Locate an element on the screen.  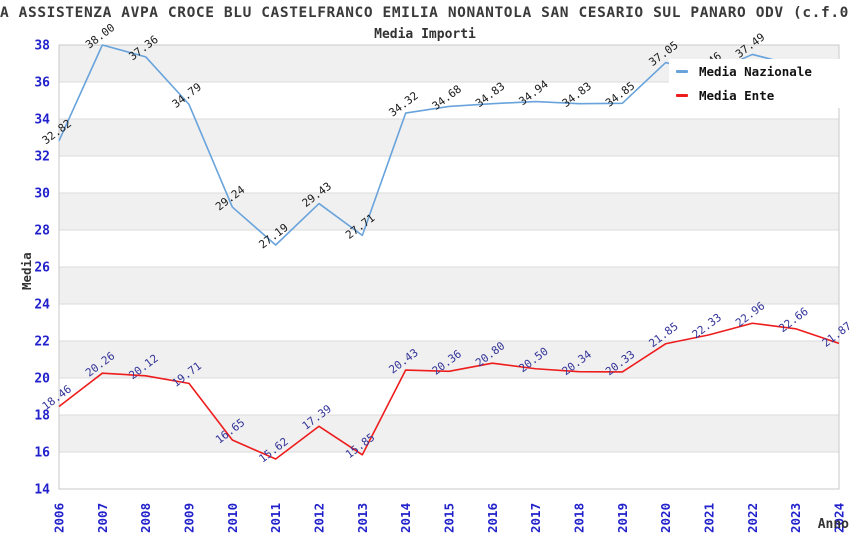
y-tick-label: 24 is located at coordinates (42, 305).